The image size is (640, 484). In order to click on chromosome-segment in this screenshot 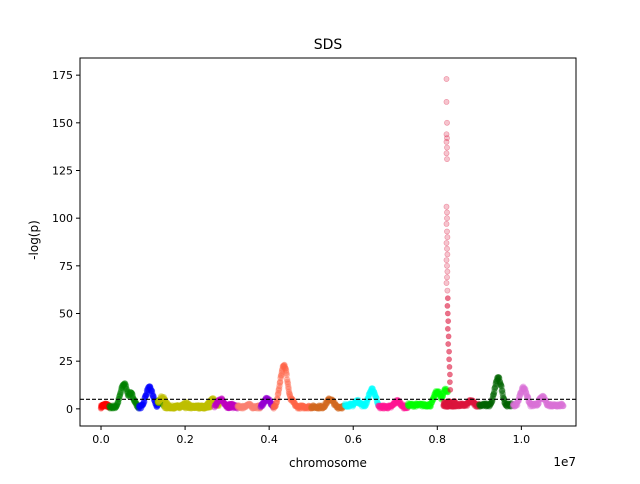, I will do `click(328, 403)`.